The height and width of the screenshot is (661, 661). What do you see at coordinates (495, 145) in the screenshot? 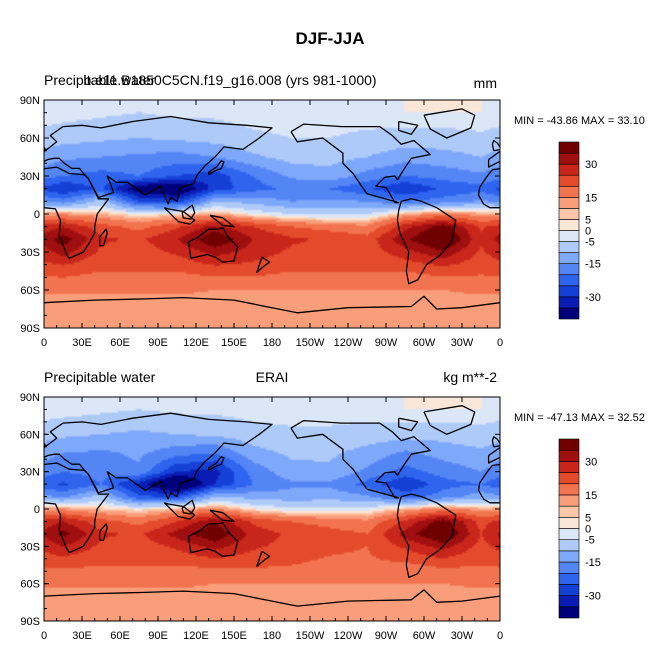
I see `uk-coastline` at bounding box center [495, 145].